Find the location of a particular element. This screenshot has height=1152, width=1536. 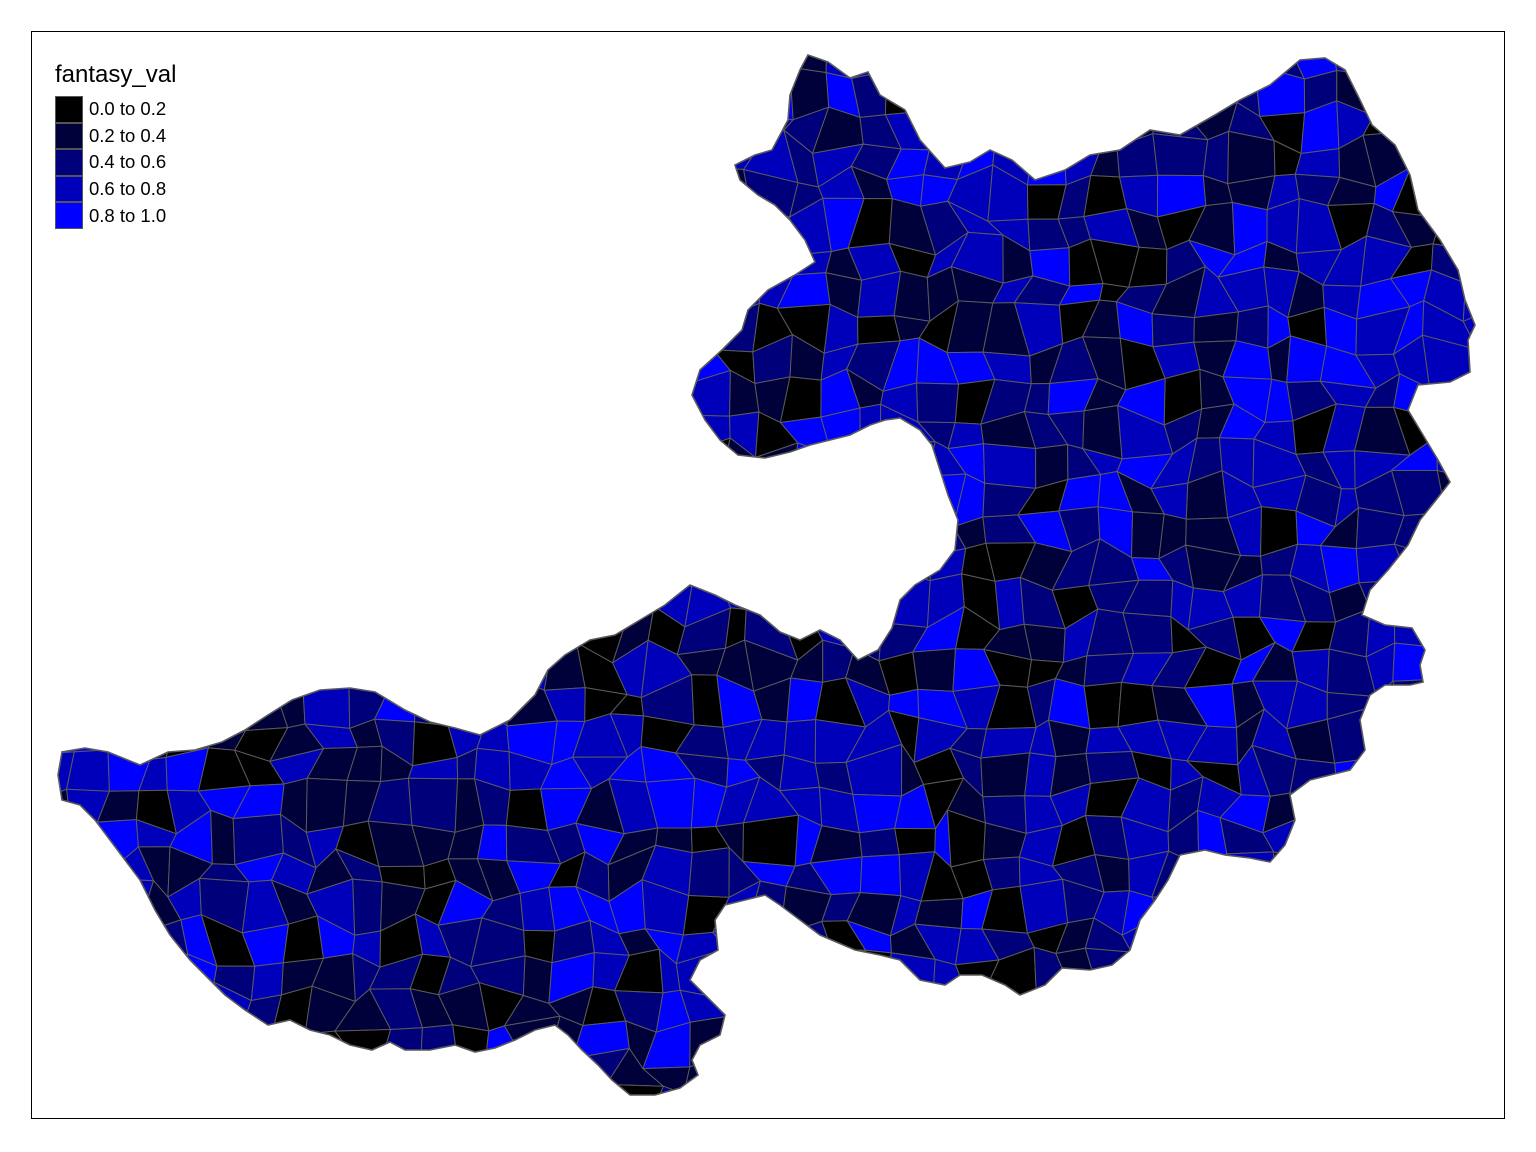

legend-row-3: 0.6 to 0.8 is located at coordinates (115, 189).